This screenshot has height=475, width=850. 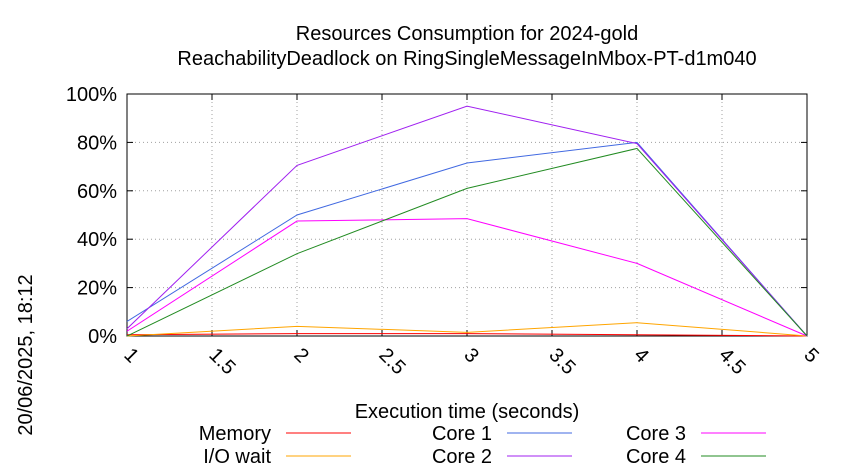 I want to click on x-tick-label: 5, so click(x=810, y=355).